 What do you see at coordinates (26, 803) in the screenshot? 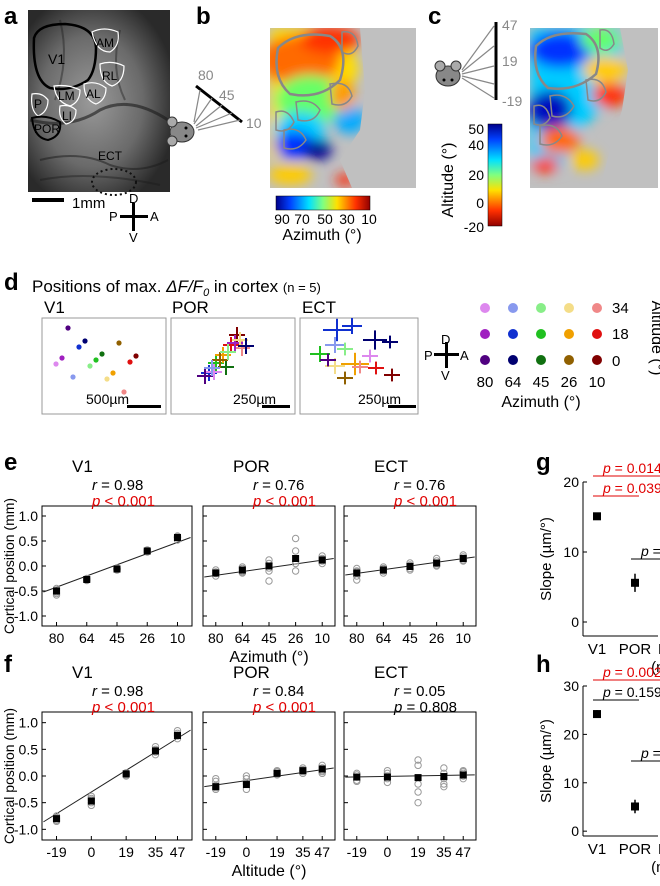
I see `y-tick-label: -0.5` at bounding box center [26, 803].